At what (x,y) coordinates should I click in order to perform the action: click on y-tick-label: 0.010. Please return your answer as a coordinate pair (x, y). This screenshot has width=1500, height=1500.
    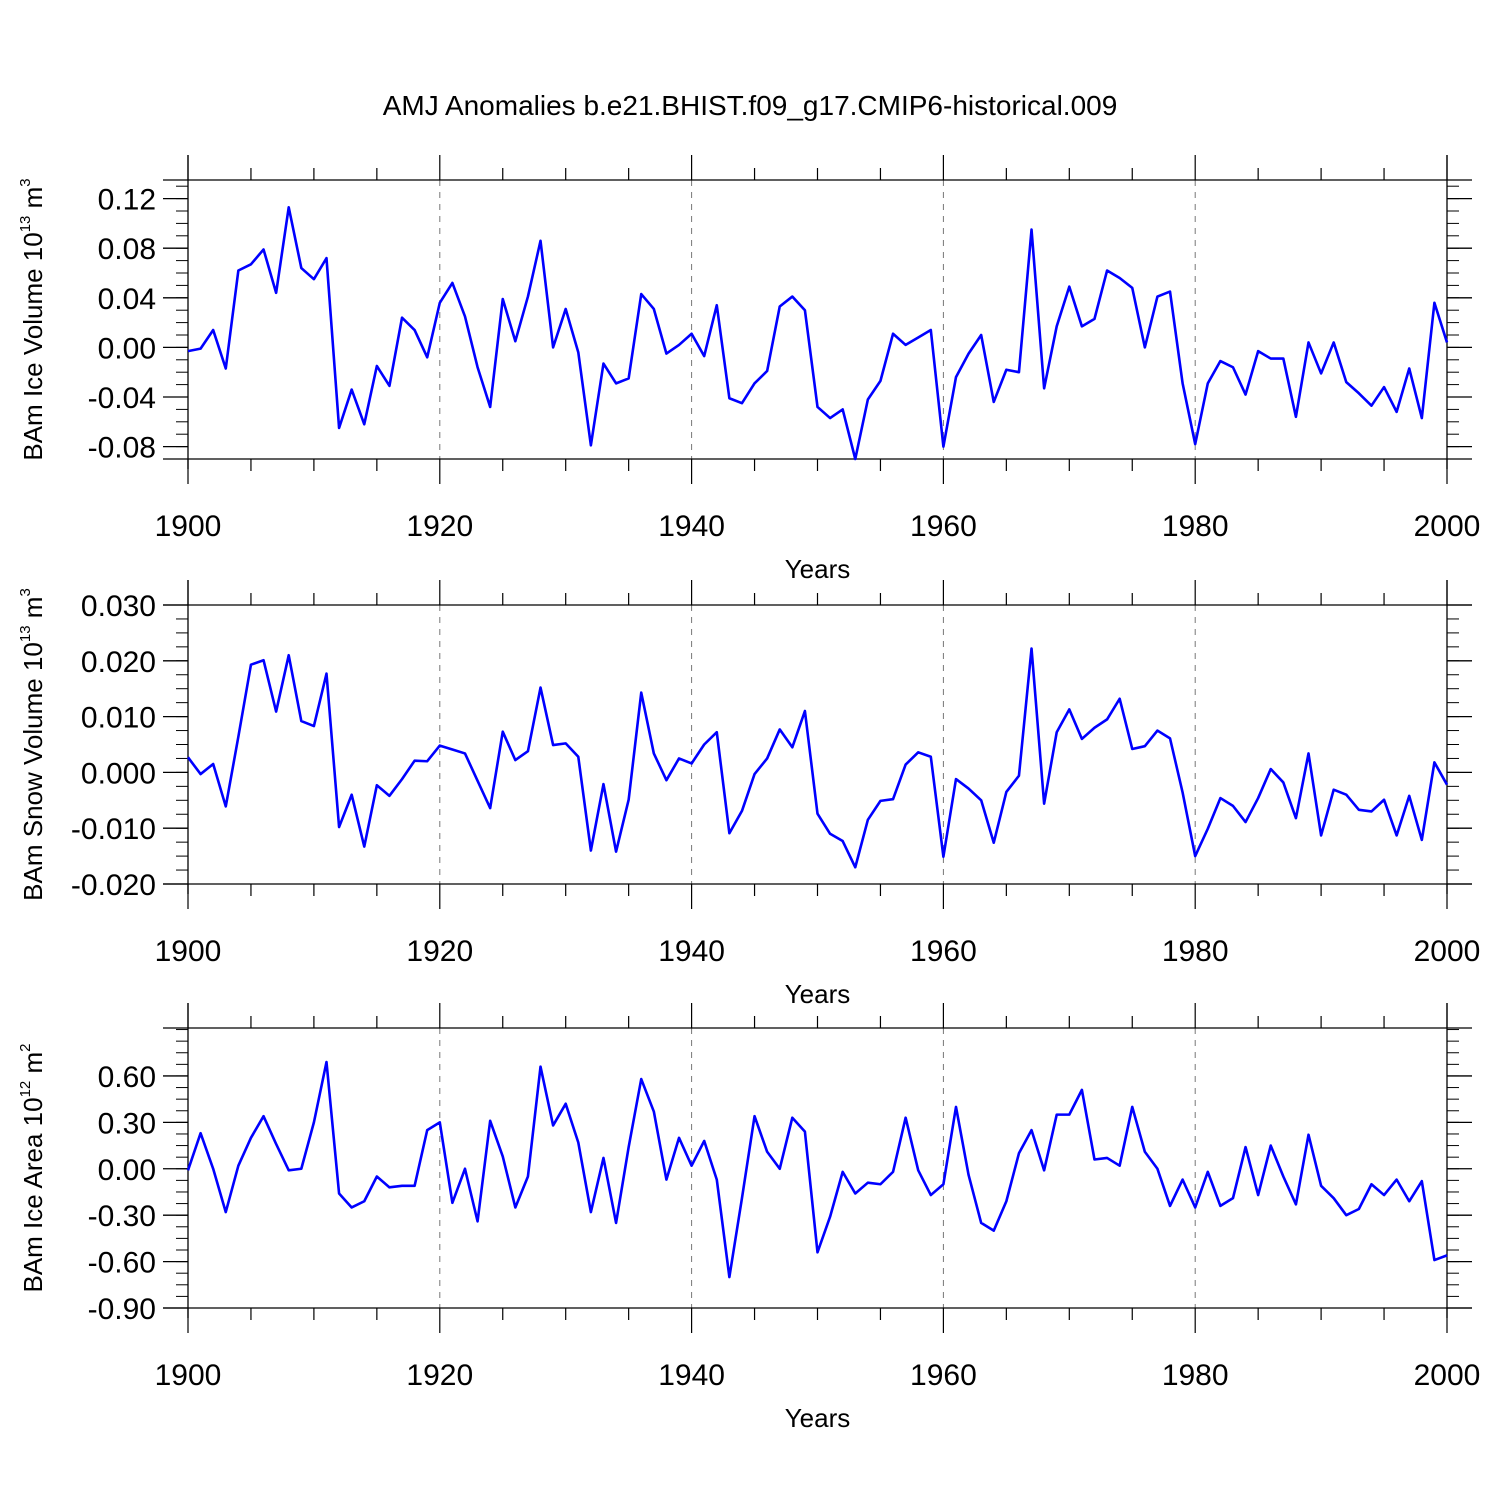
    Looking at the image, I should click on (118, 718).